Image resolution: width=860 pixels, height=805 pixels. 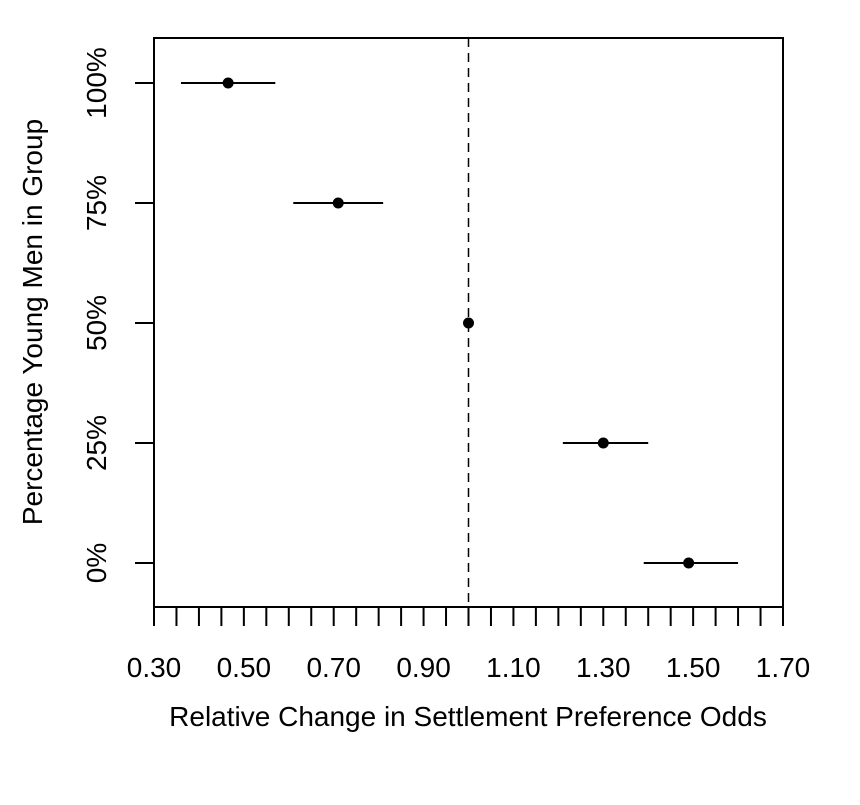 What do you see at coordinates (96, 83) in the screenshot?
I see `y-tick-label: 100%` at bounding box center [96, 83].